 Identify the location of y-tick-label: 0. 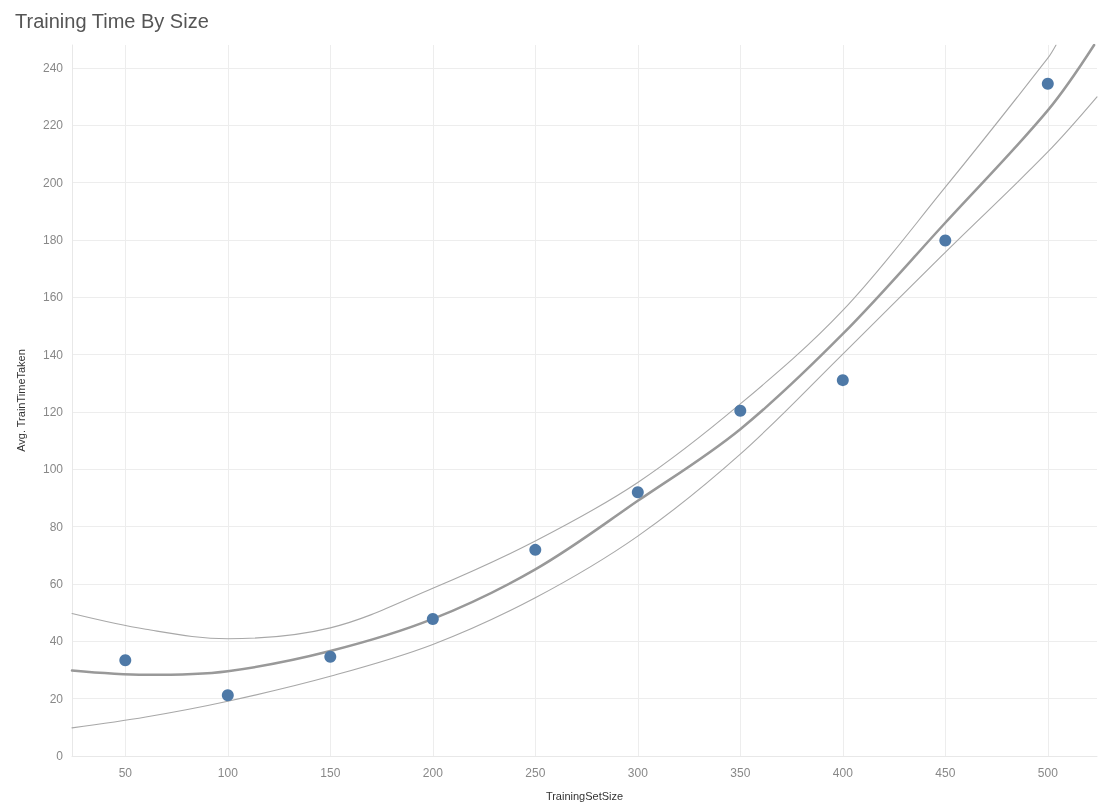
(60, 756).